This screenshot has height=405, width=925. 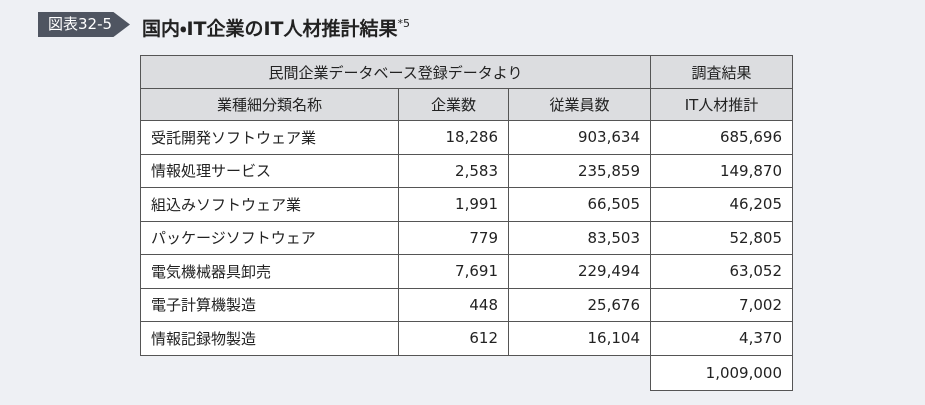 I want to click on total-cell: 1,009,000, so click(x=721, y=372).